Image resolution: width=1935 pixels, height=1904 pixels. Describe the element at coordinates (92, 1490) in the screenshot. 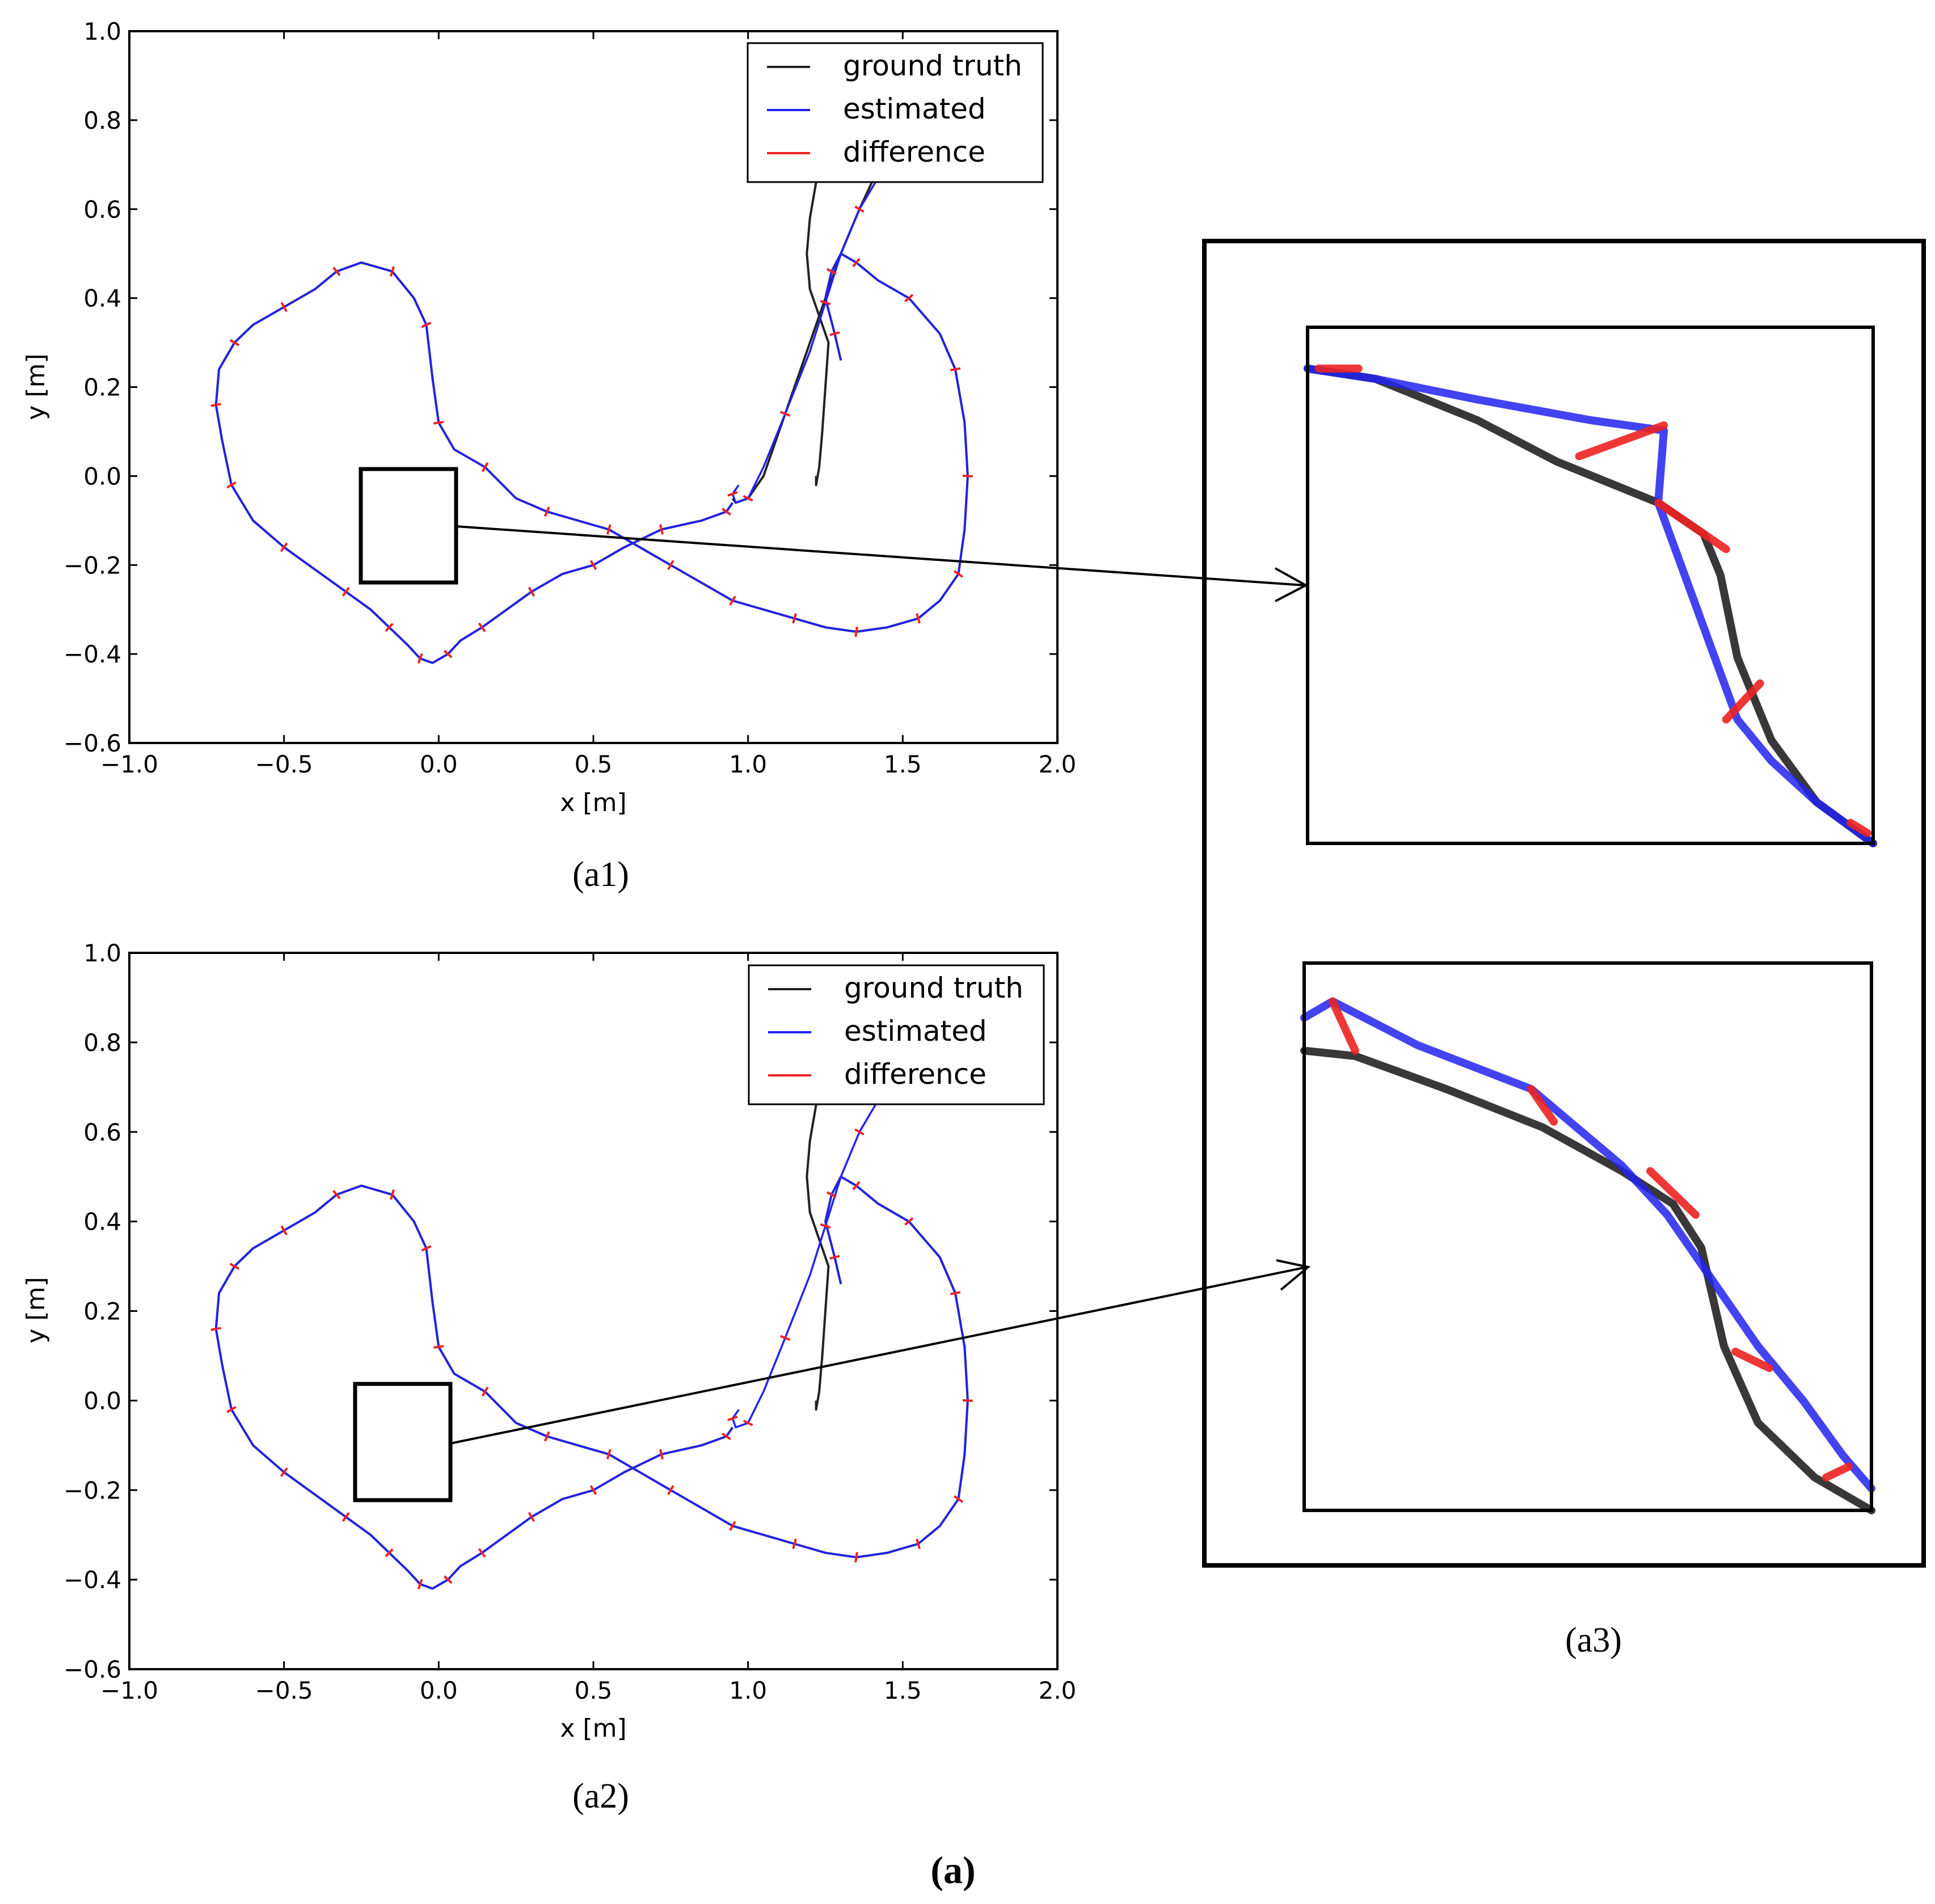

I see `a2-ytick-label: −0.2` at that location.